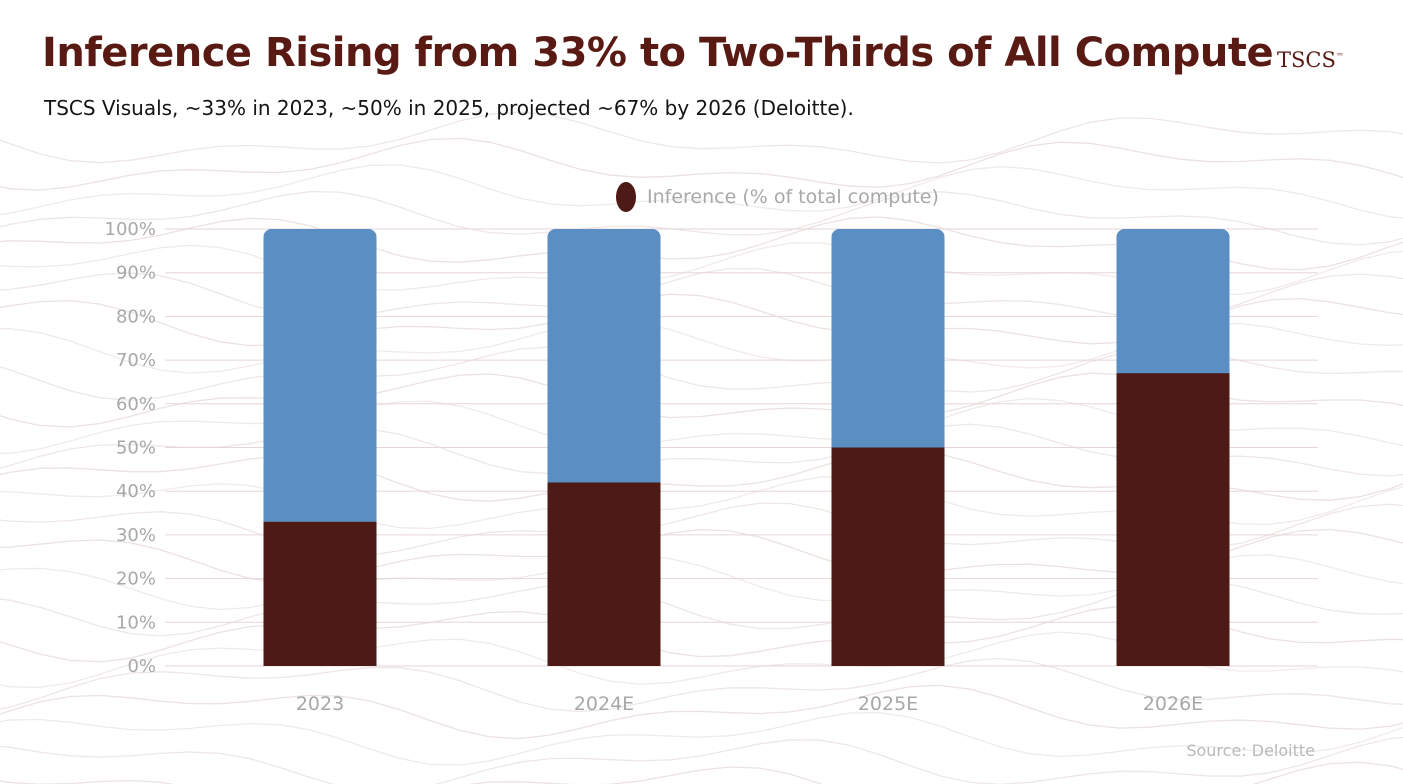 The width and height of the screenshot is (1403, 784). Describe the element at coordinates (136, 622) in the screenshot. I see `y-tick-label: 10%` at that location.